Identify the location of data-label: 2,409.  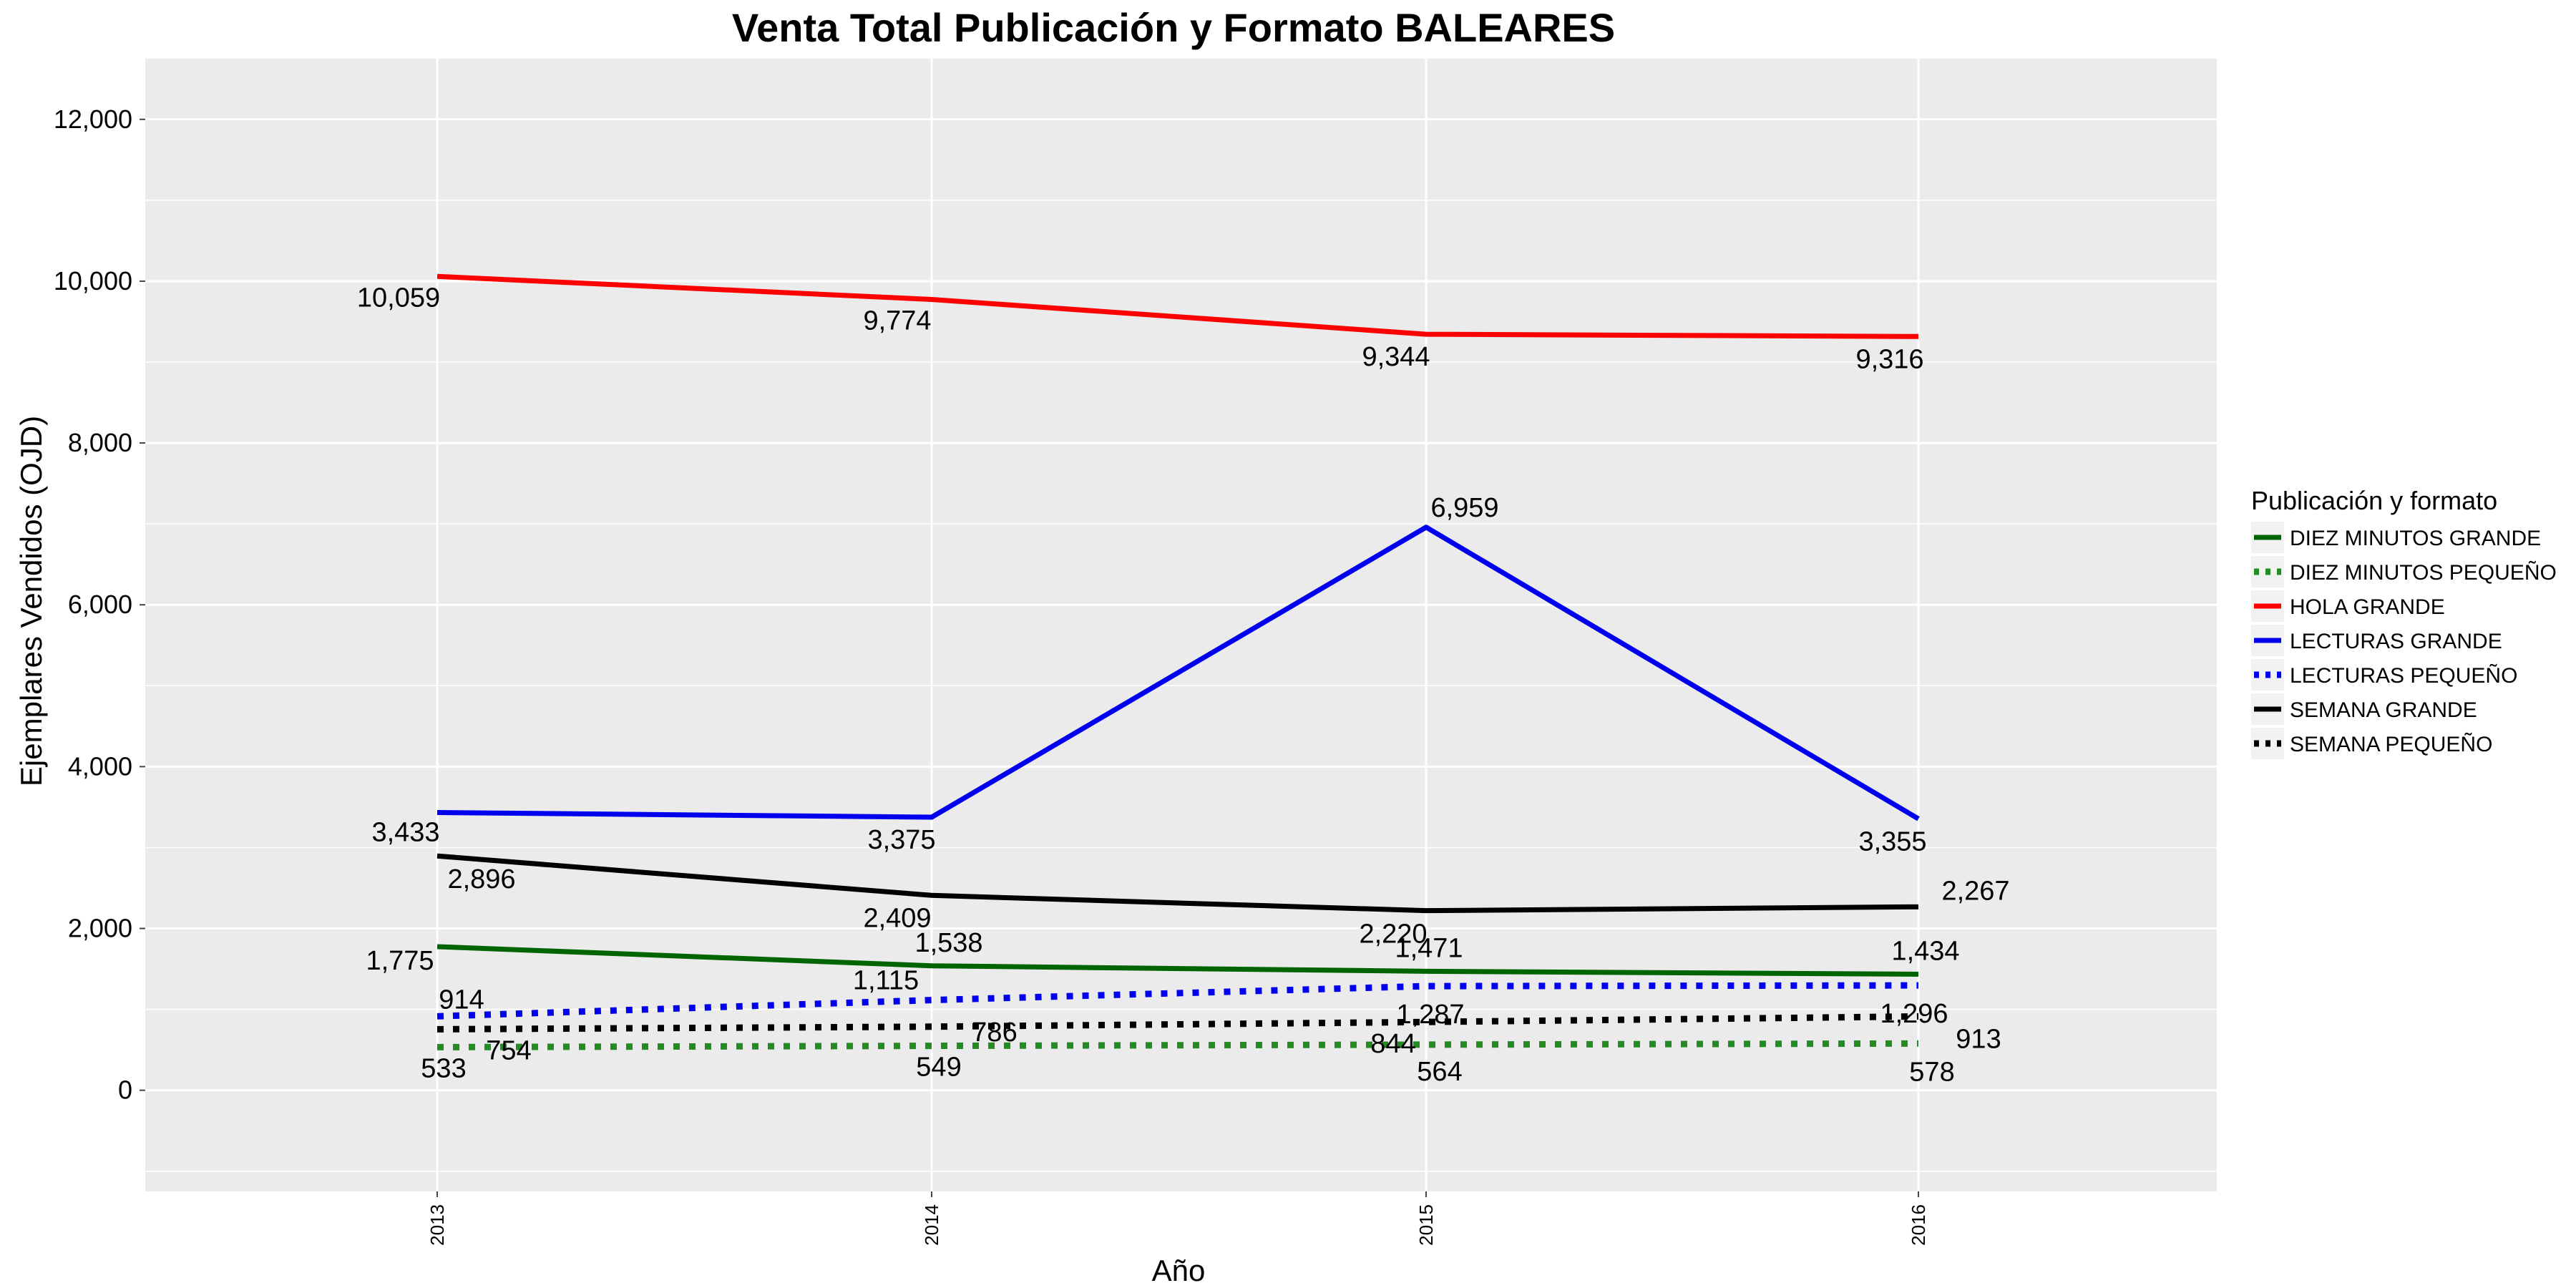
(897, 918).